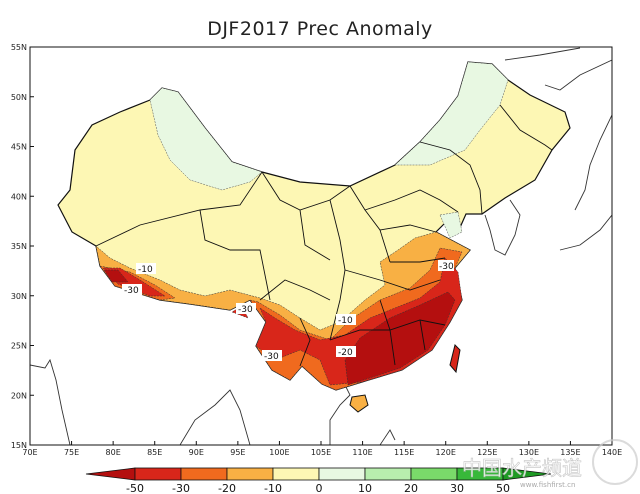 The height and width of the screenshot is (494, 640). Describe the element at coordinates (227, 488) in the screenshot. I see `colorbar-label: -20` at that location.